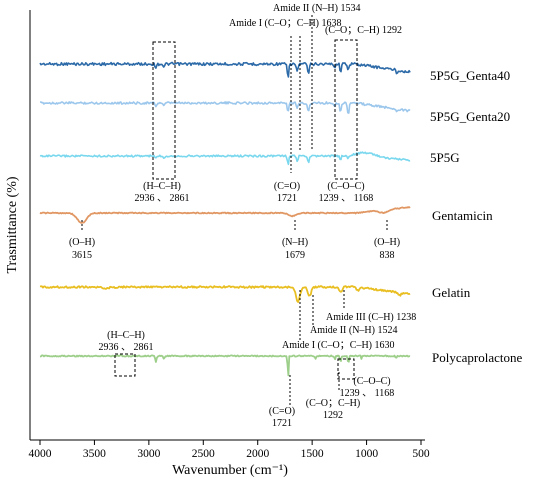 Image resolution: width=550 pixels, height=485 pixels. Describe the element at coordinates (164, 110) in the screenshot. I see `box-hch-top` at that location.